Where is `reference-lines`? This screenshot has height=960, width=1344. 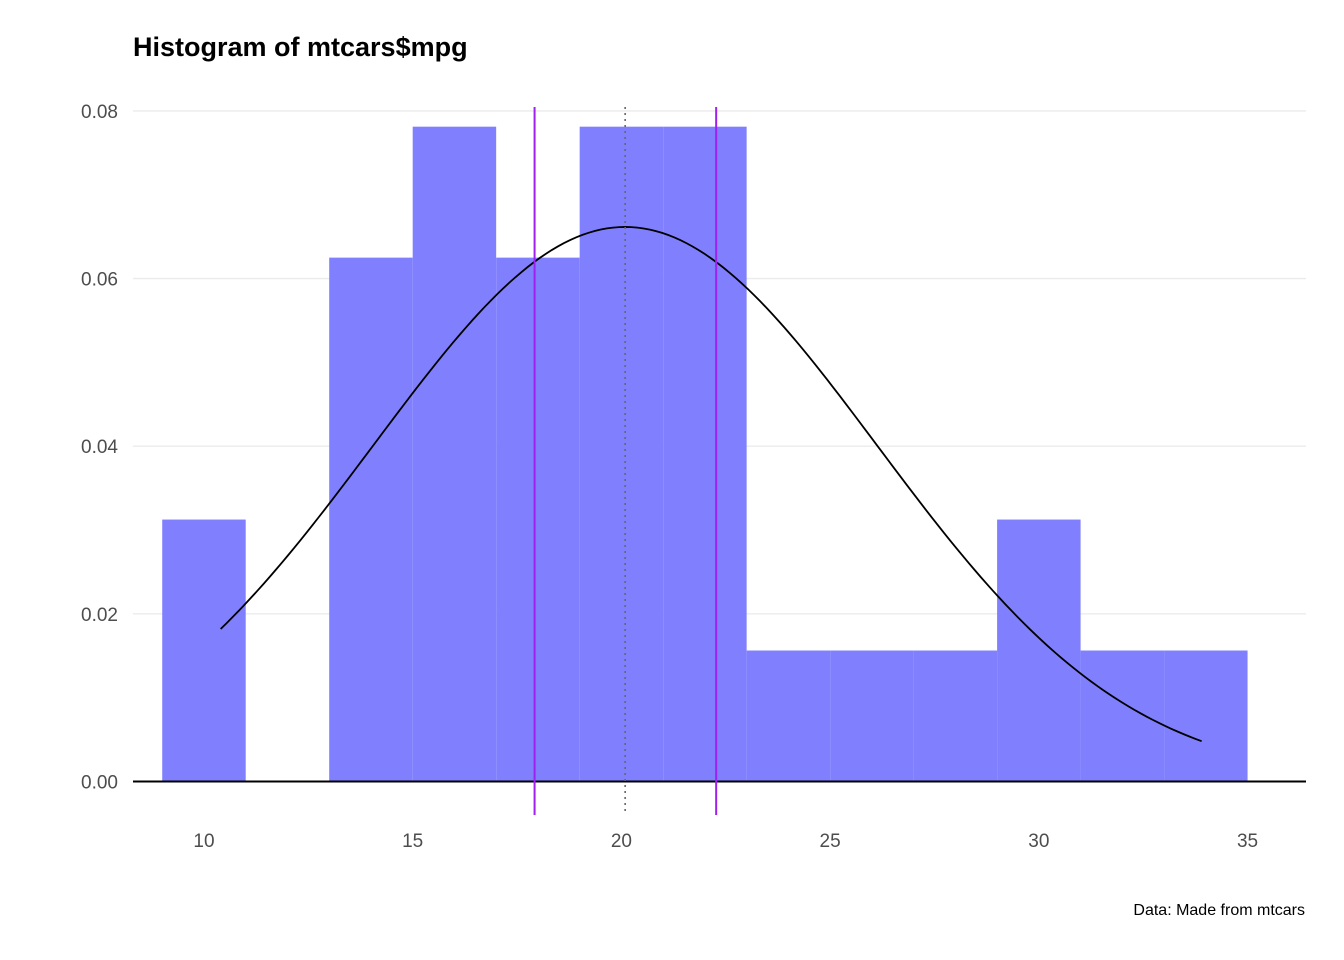 reference-lines is located at coordinates (625, 461).